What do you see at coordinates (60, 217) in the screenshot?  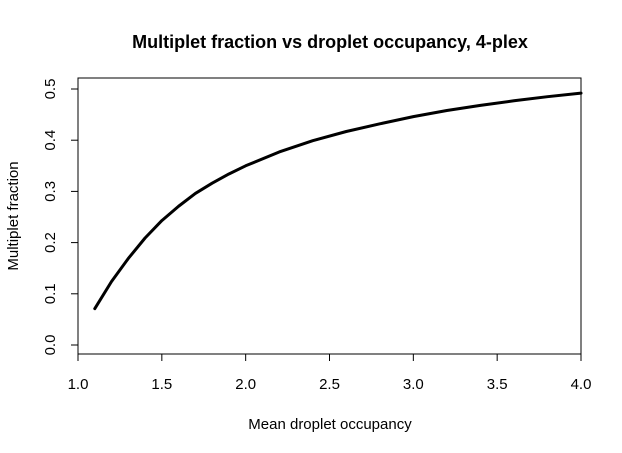 I see `y-axis: 0.0 0.1 0.2 0.3 0.4 0.5` at bounding box center [60, 217].